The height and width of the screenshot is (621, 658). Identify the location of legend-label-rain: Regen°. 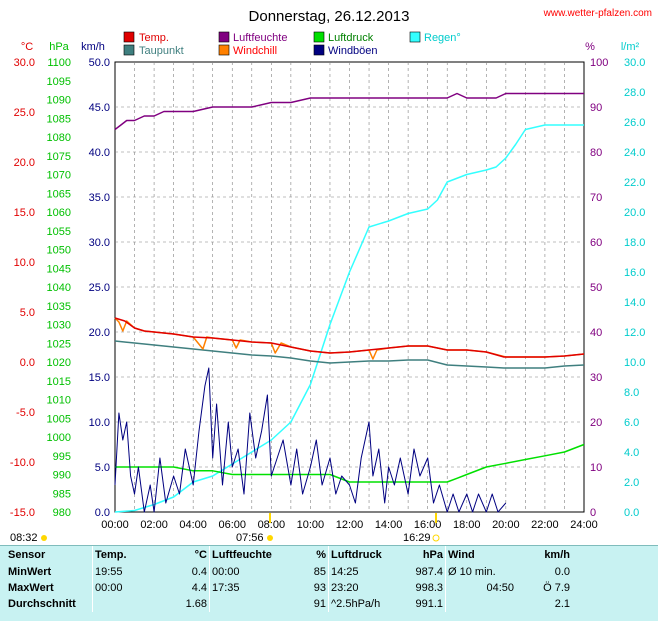
(442, 38).